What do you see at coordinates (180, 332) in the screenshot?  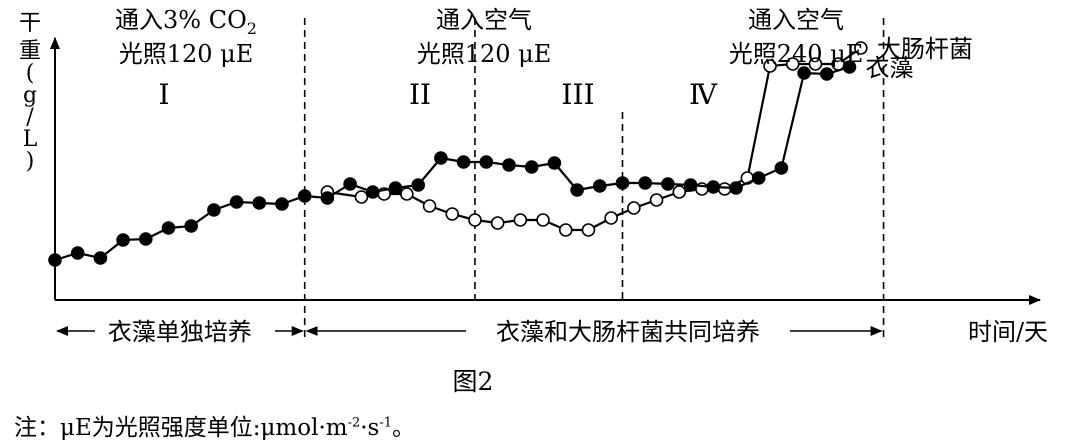 I see `label-algae-only: 衣藻单独培养` at bounding box center [180, 332].